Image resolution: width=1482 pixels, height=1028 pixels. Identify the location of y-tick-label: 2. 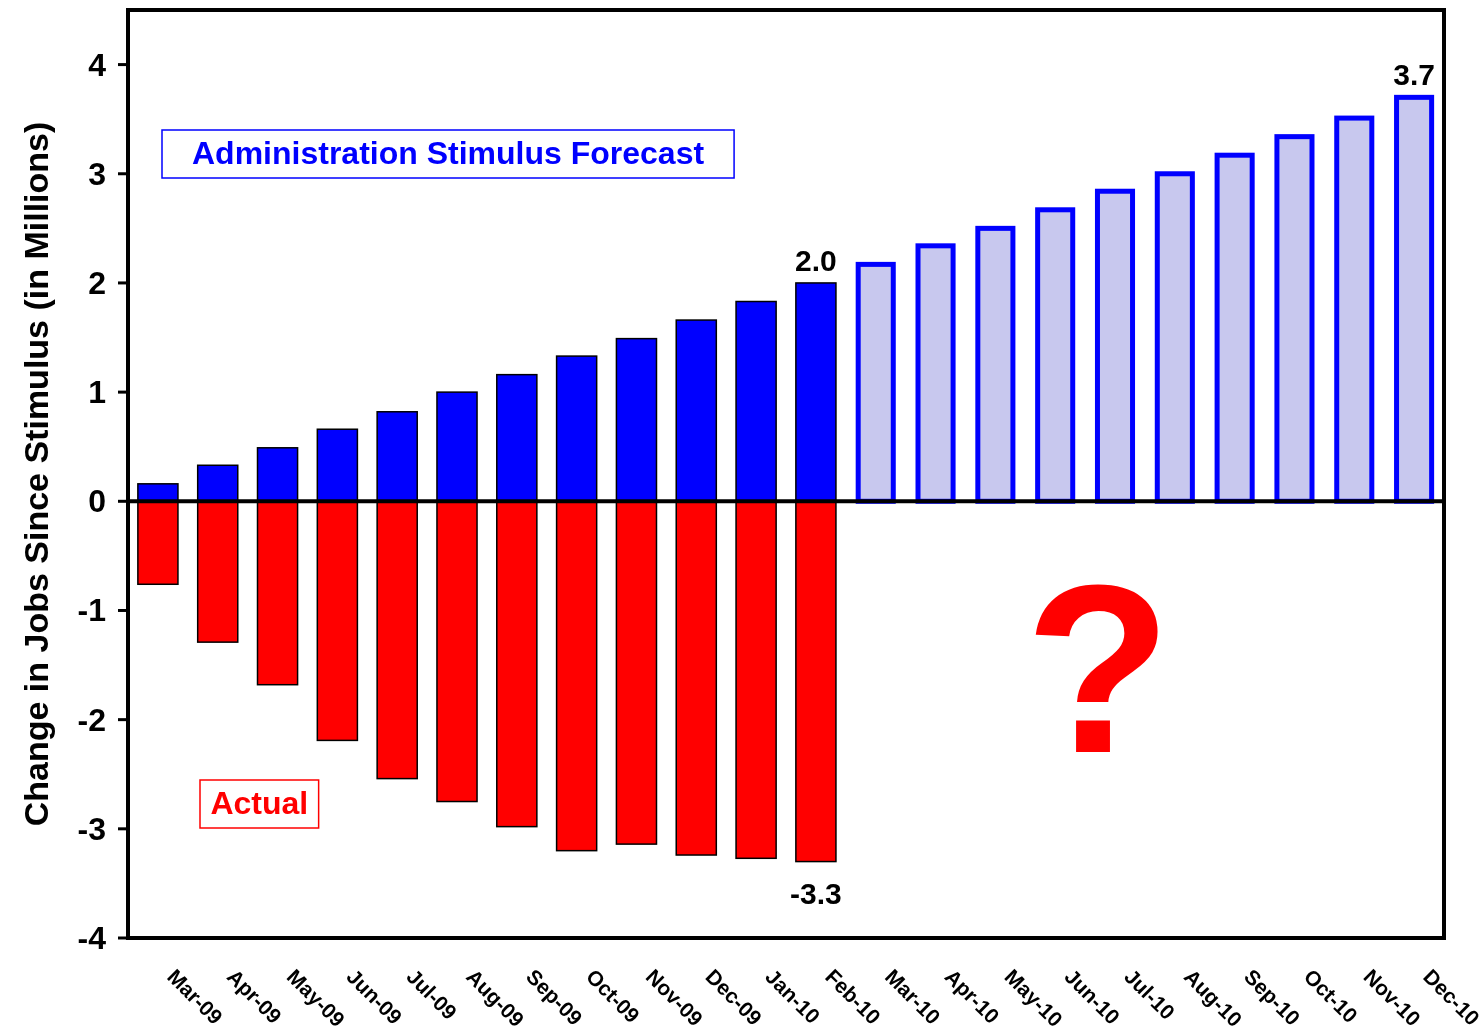
(97, 282).